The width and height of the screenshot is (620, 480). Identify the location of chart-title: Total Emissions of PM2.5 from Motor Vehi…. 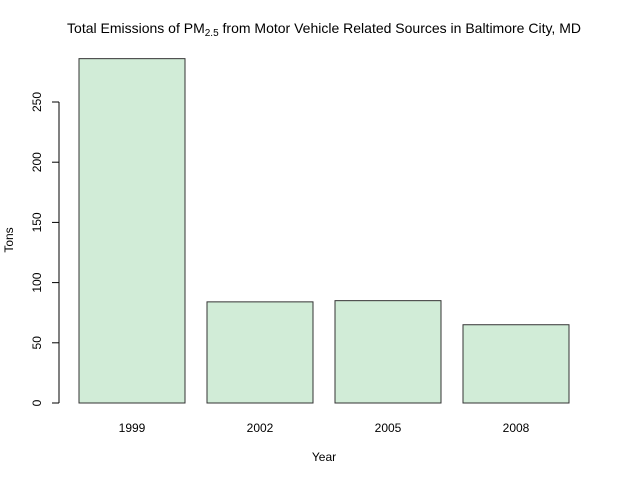
(324, 29).